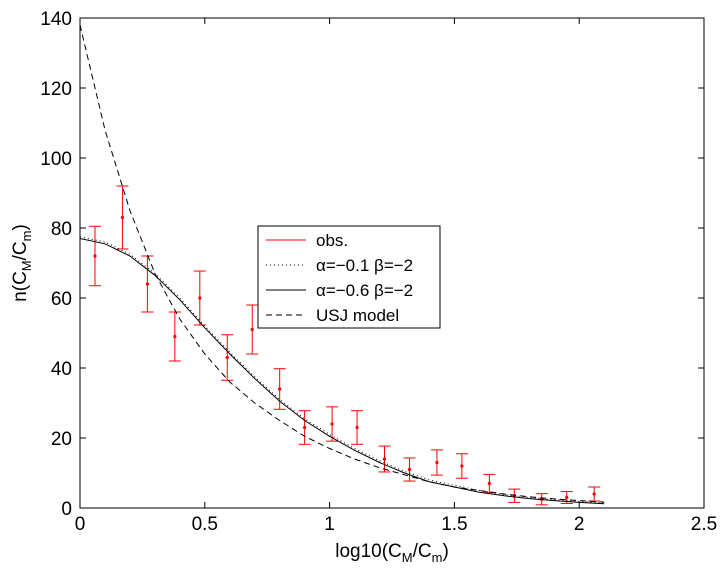 This screenshot has width=720, height=568. I want to click on legend-label-usj: USJ model, so click(357, 315).